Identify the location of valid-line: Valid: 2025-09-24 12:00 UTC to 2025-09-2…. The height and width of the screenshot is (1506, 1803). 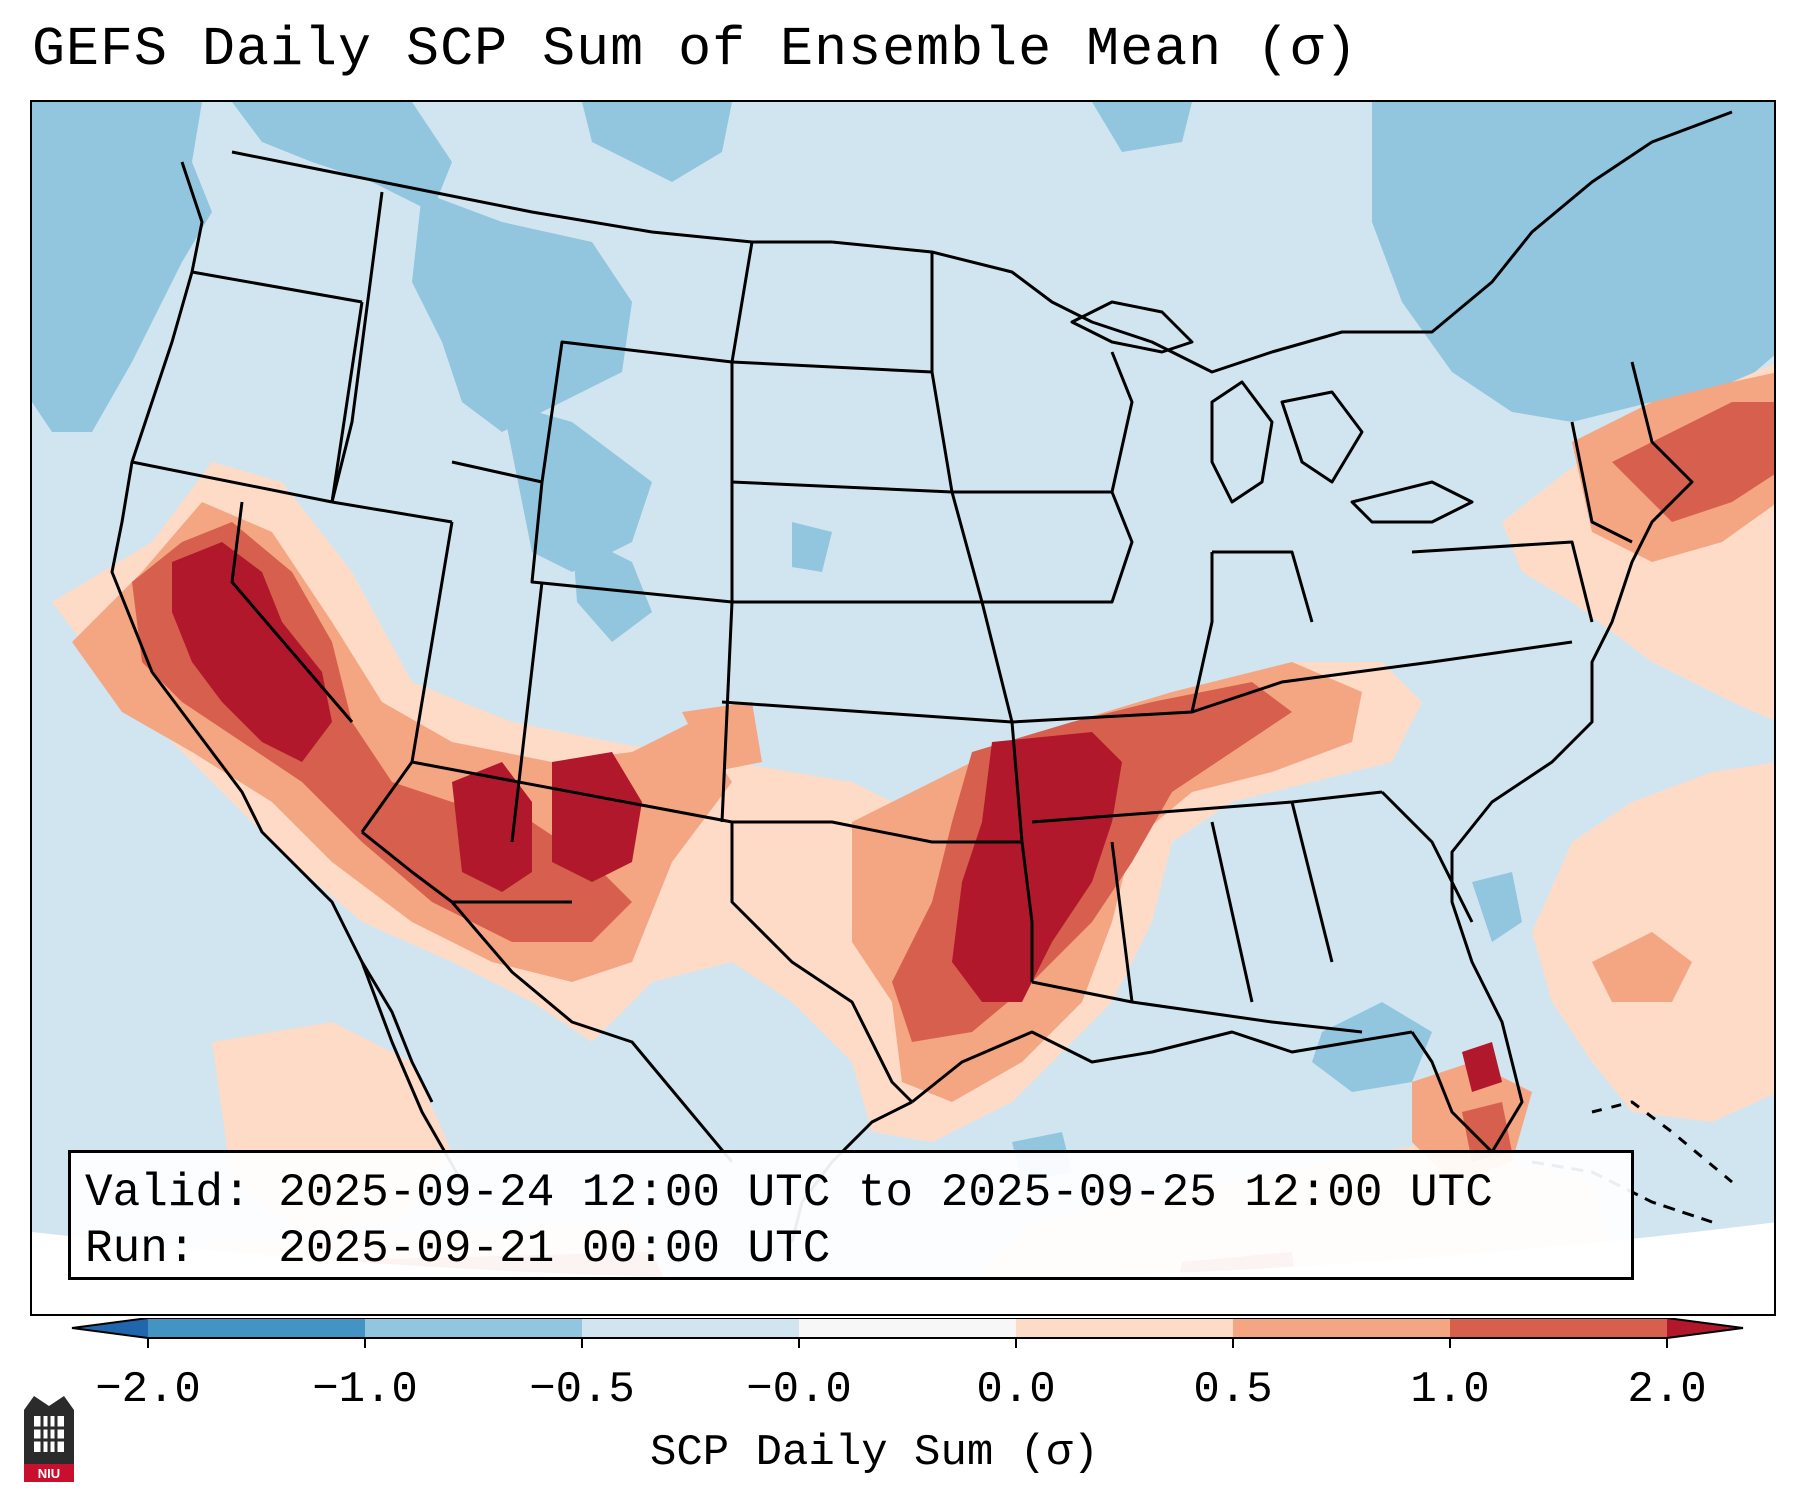
(851, 1193).